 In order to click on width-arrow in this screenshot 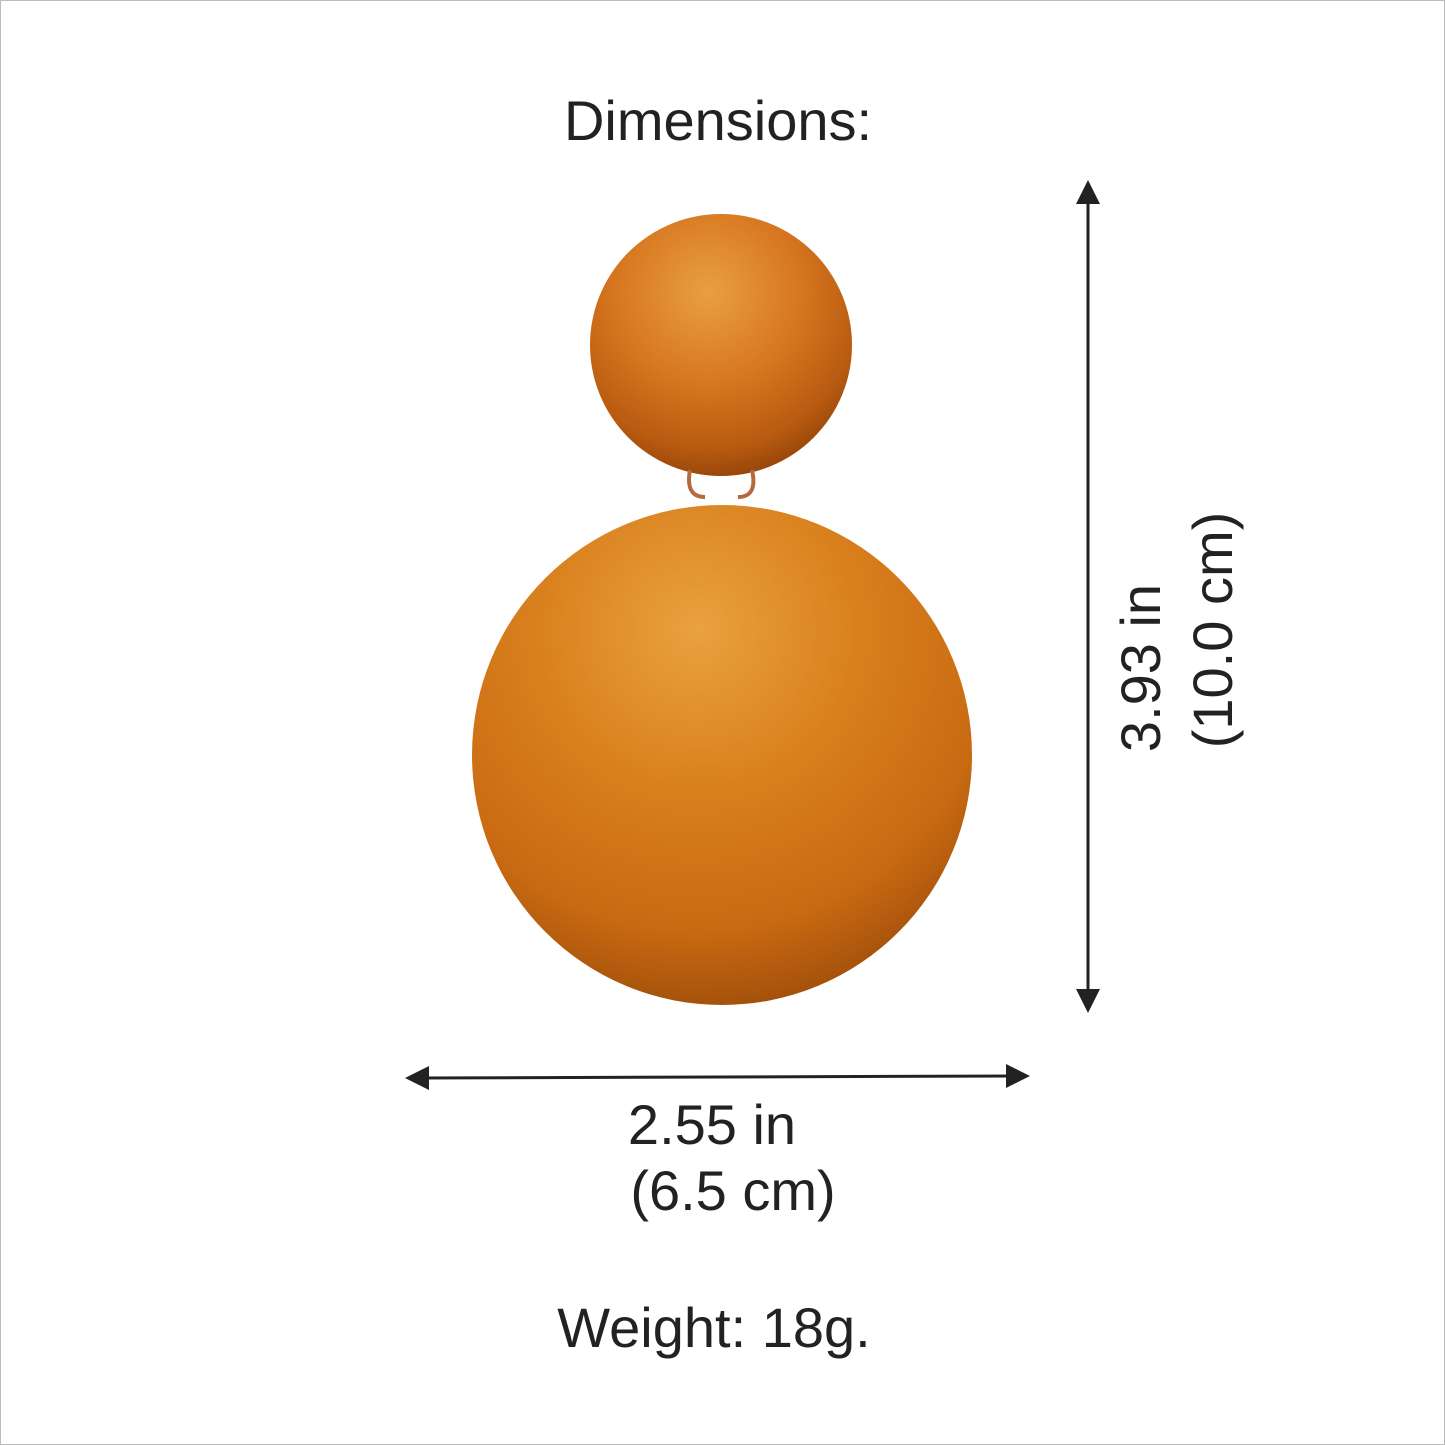, I will do `click(717, 1077)`.